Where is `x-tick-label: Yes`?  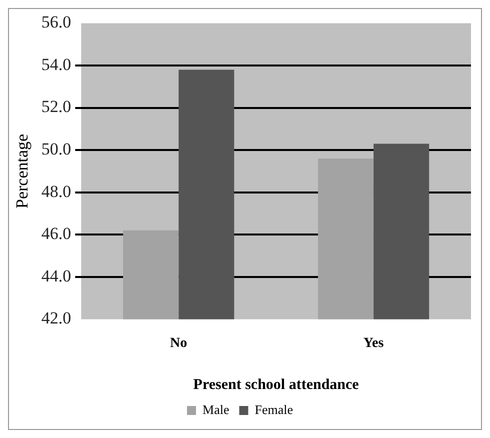 x-tick-label: Yes is located at coordinates (373, 344).